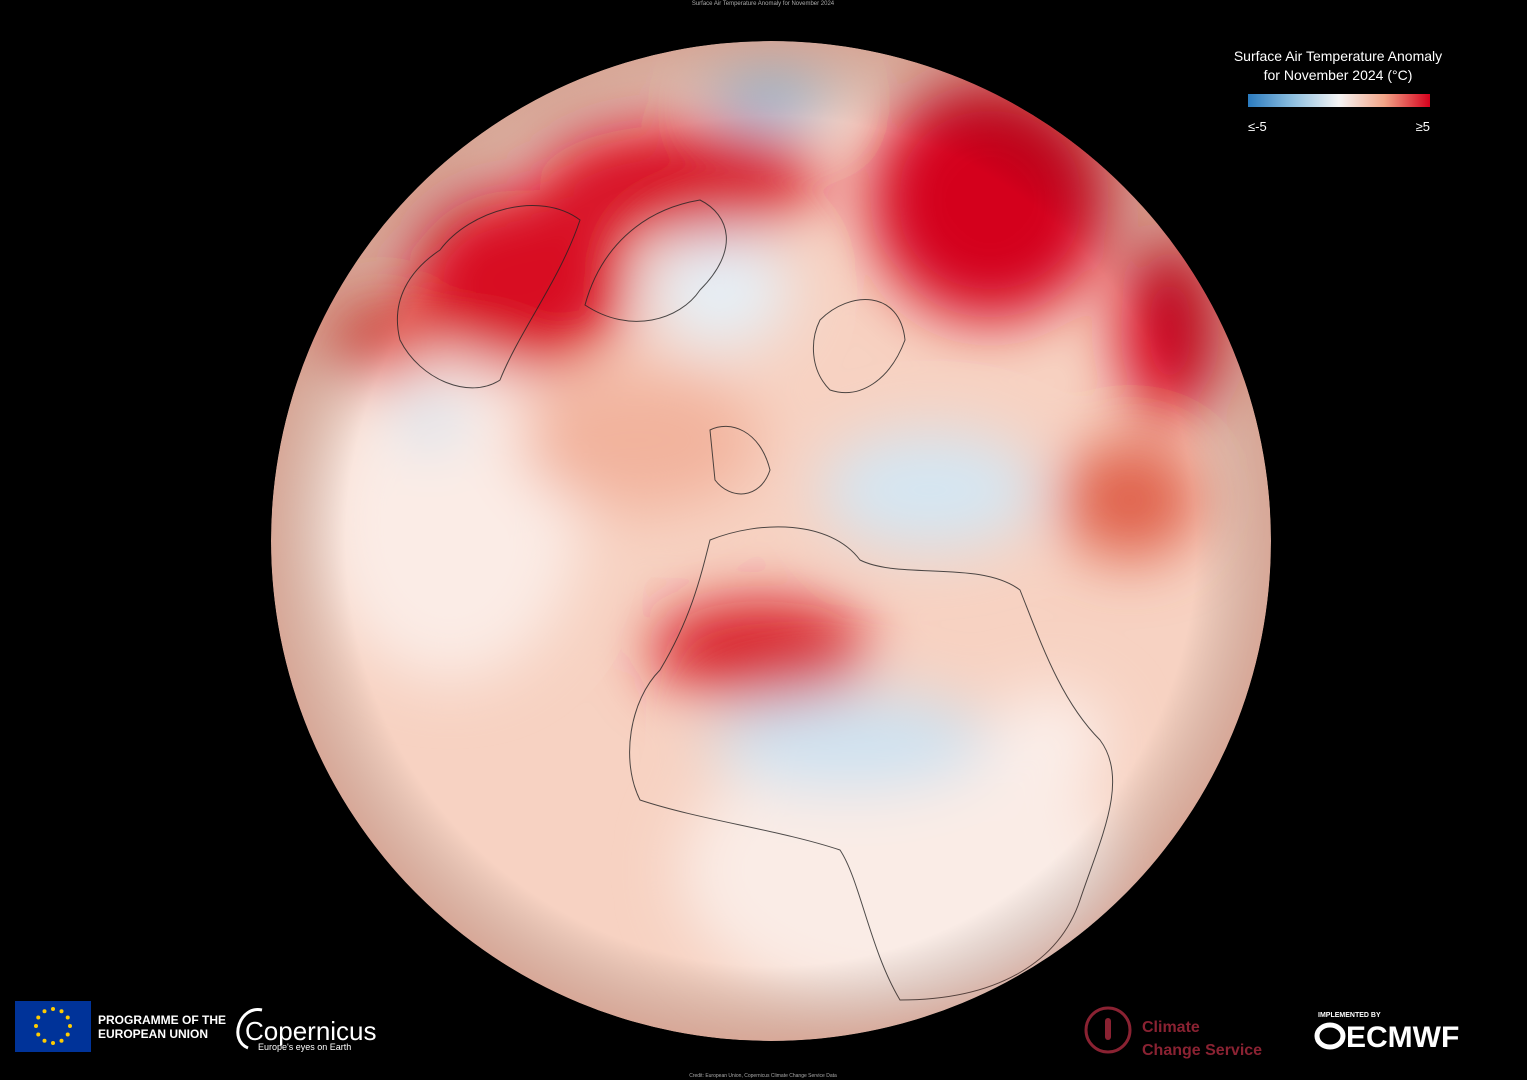 This screenshot has width=1527, height=1080. What do you see at coordinates (1338, 75) in the screenshot?
I see `legend-title: for November 2024 (°C)` at bounding box center [1338, 75].